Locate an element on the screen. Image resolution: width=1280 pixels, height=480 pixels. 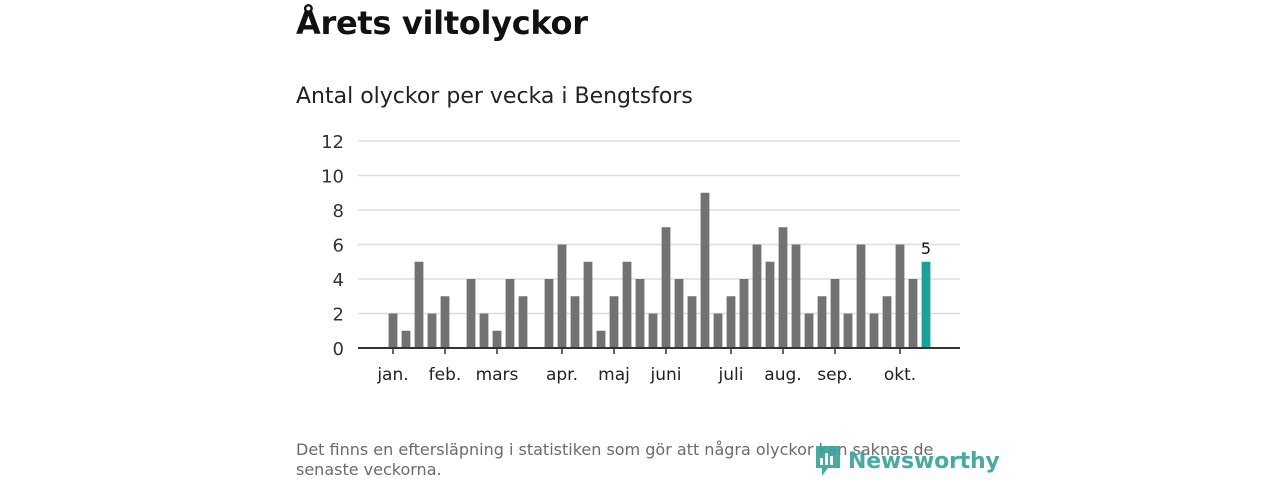
value-labels: 5 is located at coordinates (926, 248).